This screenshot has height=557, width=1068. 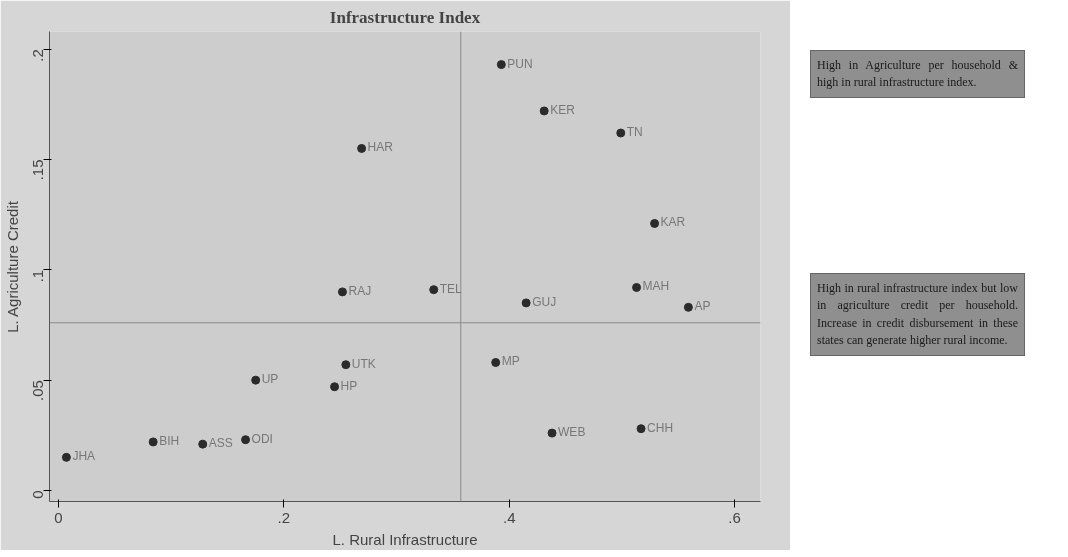 What do you see at coordinates (38, 494) in the screenshot?
I see `y-tick-label: 0` at bounding box center [38, 494].